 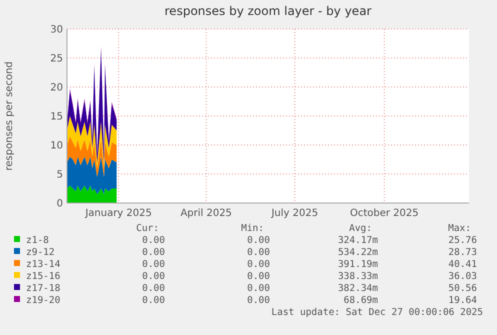 What do you see at coordinates (9, 116) in the screenshot?
I see `y-axis-title: responses per second` at bounding box center [9, 116].